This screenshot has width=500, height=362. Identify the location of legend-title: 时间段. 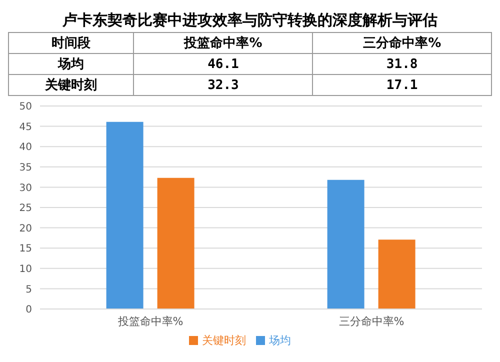
(71, 43).